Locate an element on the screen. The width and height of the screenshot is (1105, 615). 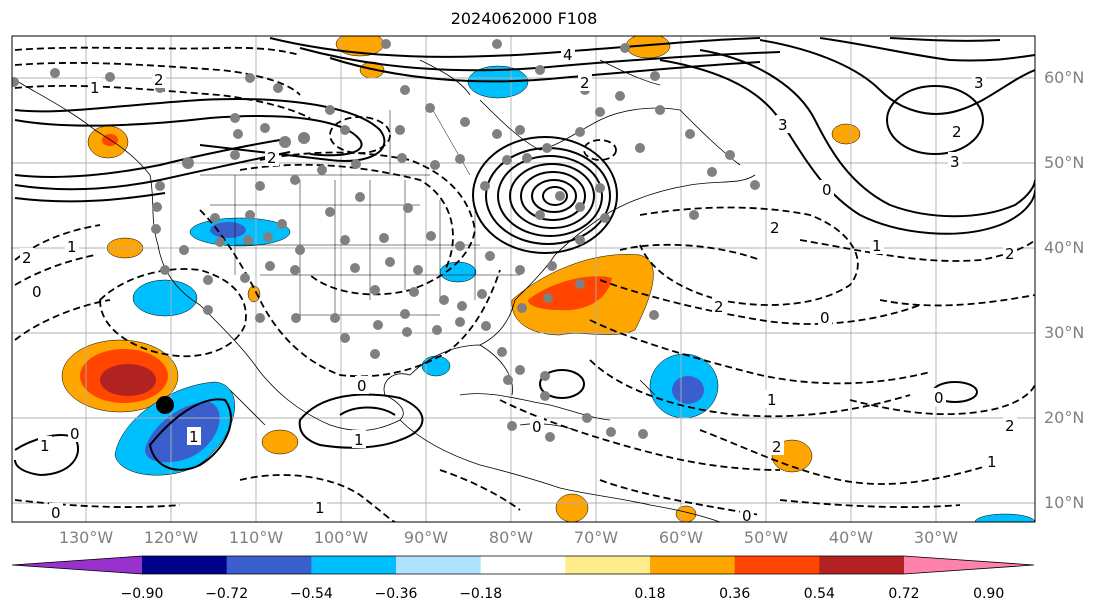
lon-tick-label: 120°W is located at coordinates (171, 537).